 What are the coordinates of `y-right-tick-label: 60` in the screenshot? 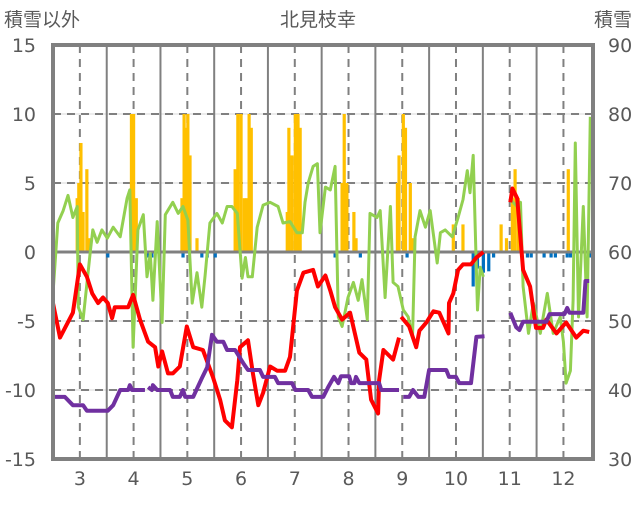 It's located at (620, 253).